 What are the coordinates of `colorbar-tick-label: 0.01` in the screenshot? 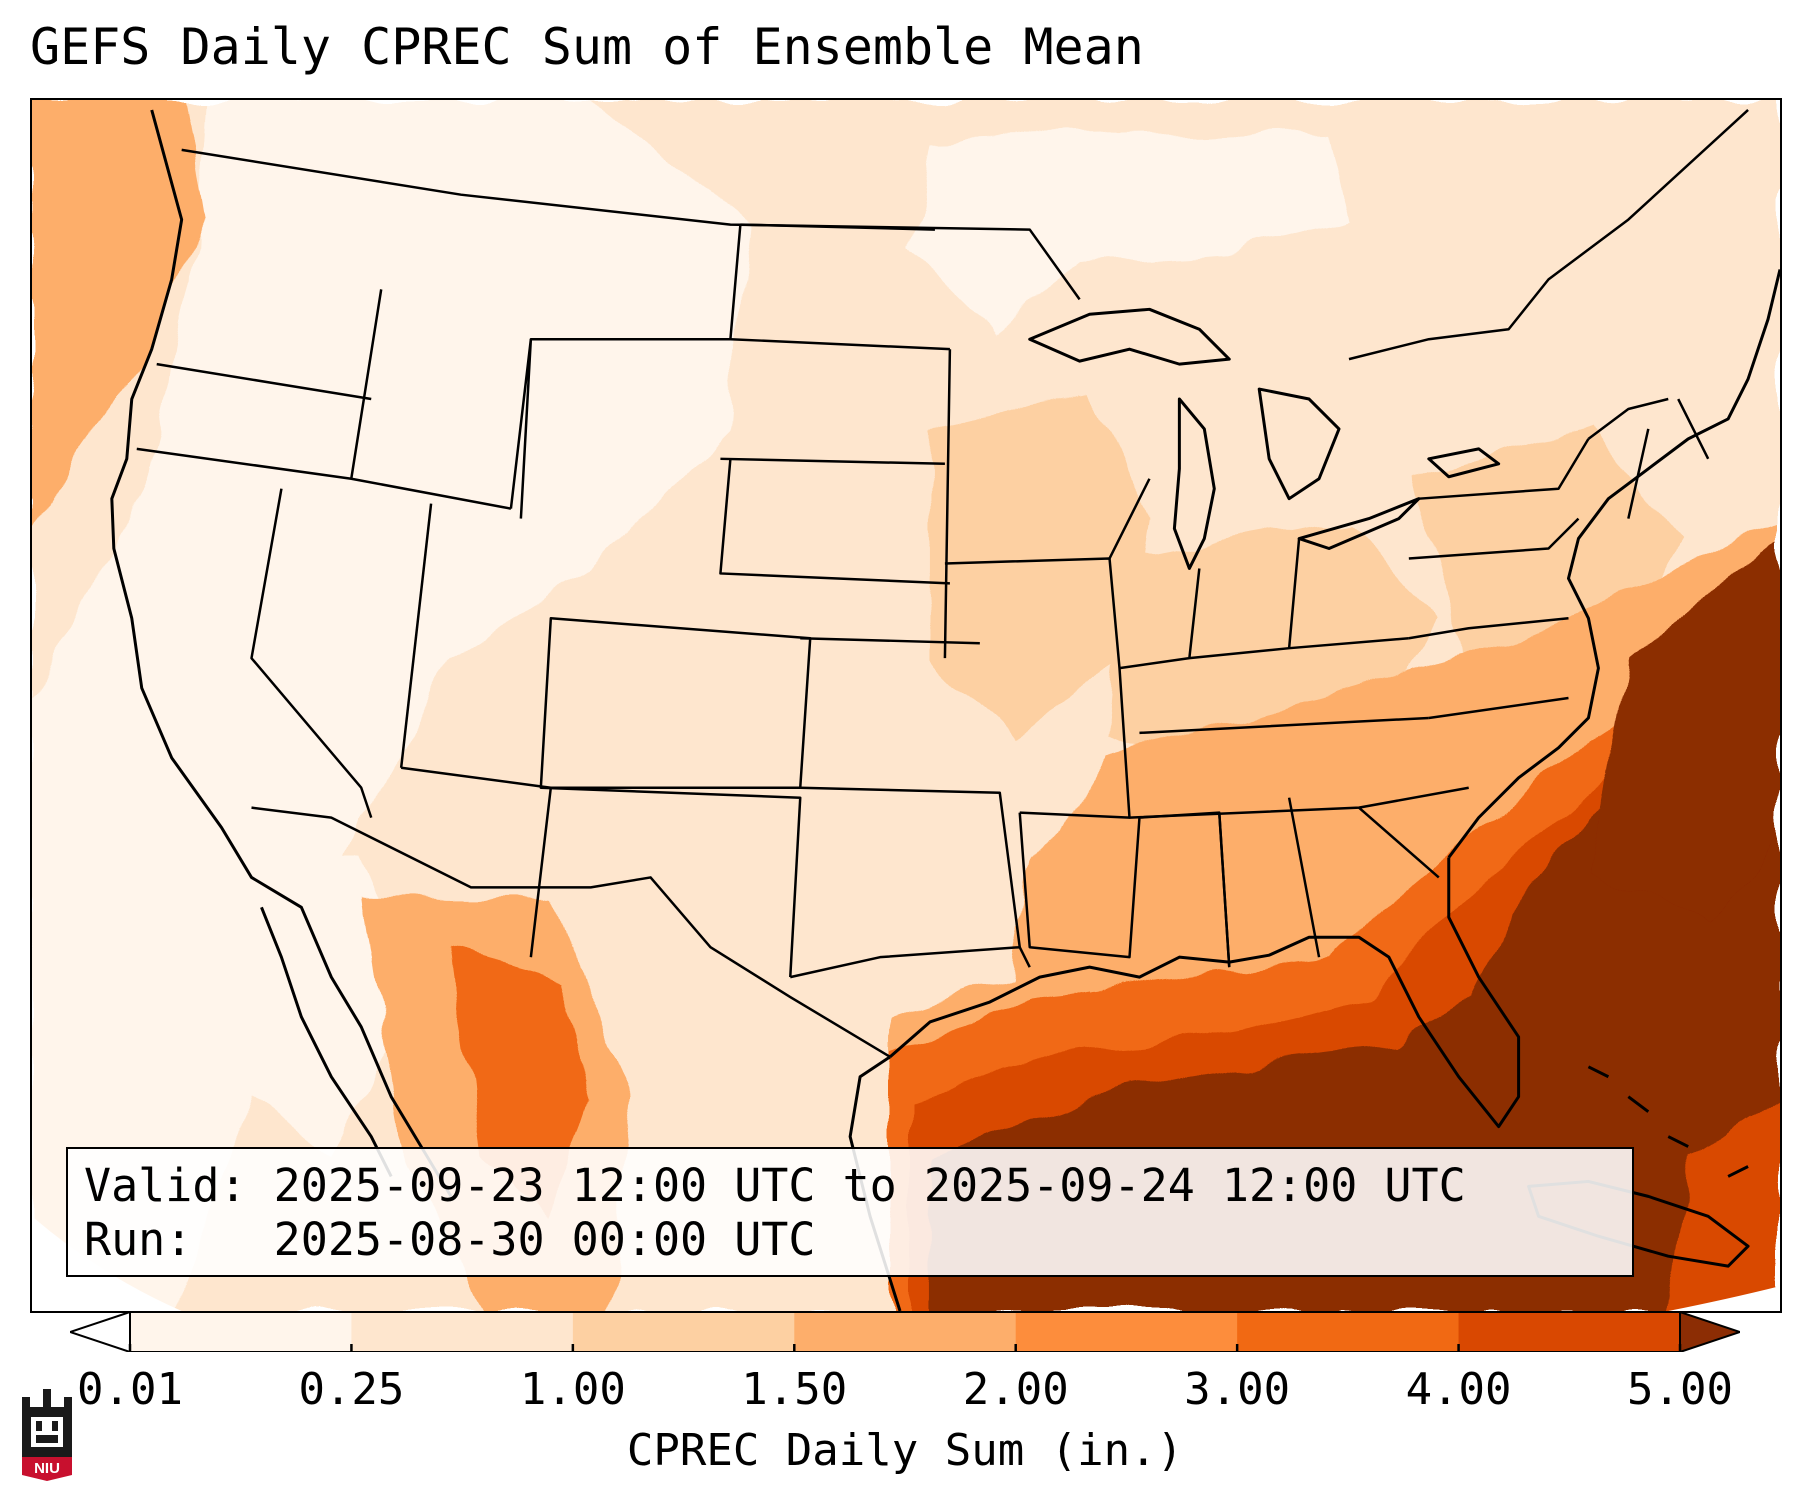 It's located at (130, 1389).